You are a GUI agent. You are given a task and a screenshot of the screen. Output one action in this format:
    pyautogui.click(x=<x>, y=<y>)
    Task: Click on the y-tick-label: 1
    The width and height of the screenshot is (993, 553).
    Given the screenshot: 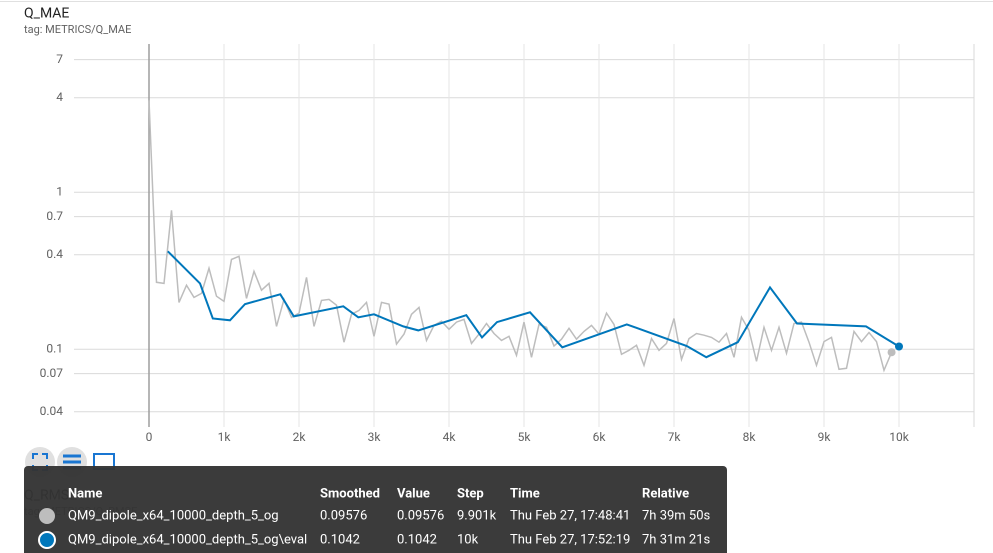 What is the action you would take?
    pyautogui.click(x=59, y=191)
    